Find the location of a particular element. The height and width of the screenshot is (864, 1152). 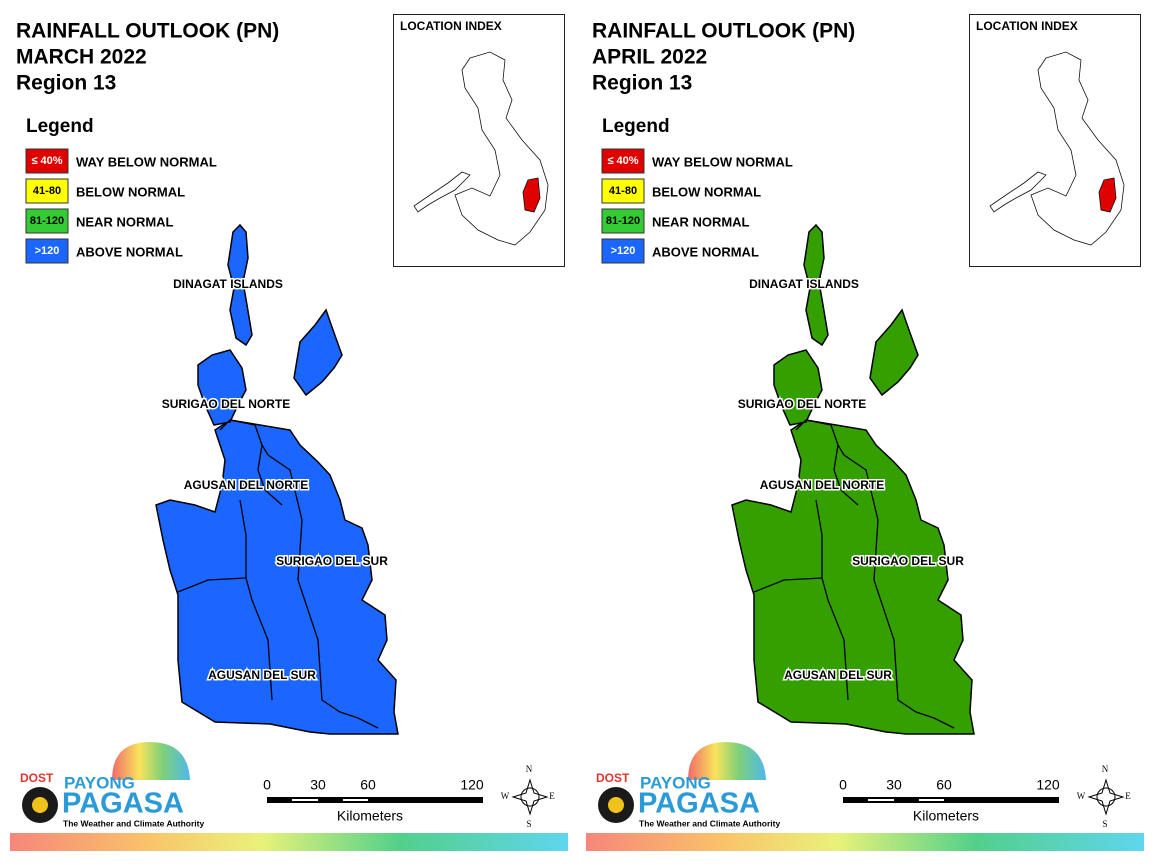

province-label: AGUSAN DEL NORTE is located at coordinates (246, 485).